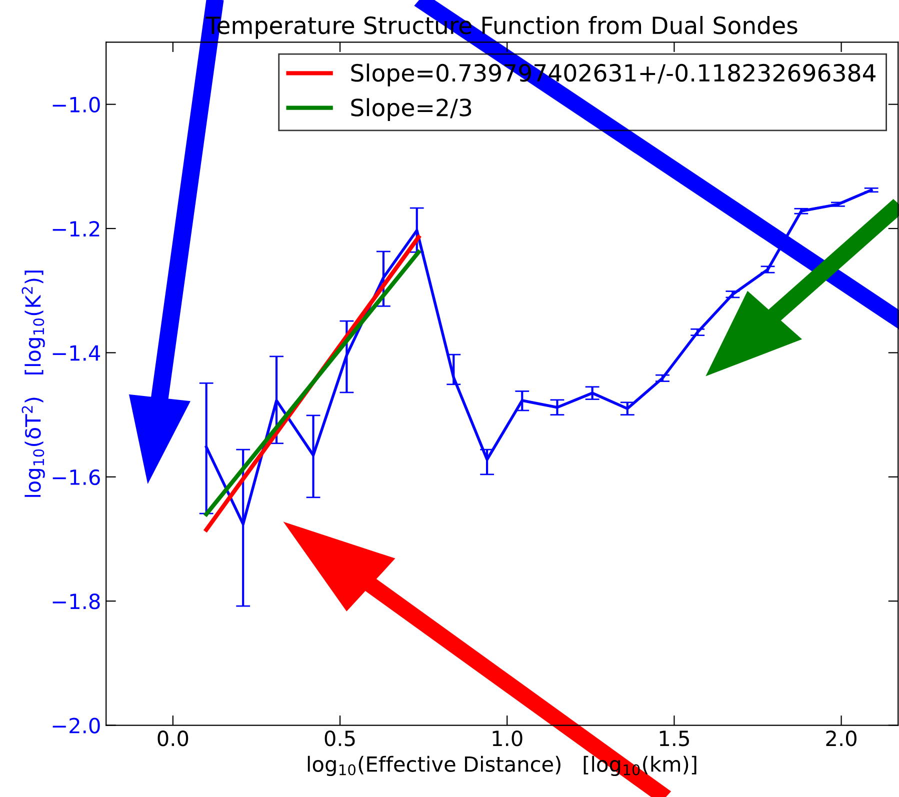 The image size is (899, 797). Describe the element at coordinates (674, 738) in the screenshot. I see `x-tick-label: 1.5` at that location.